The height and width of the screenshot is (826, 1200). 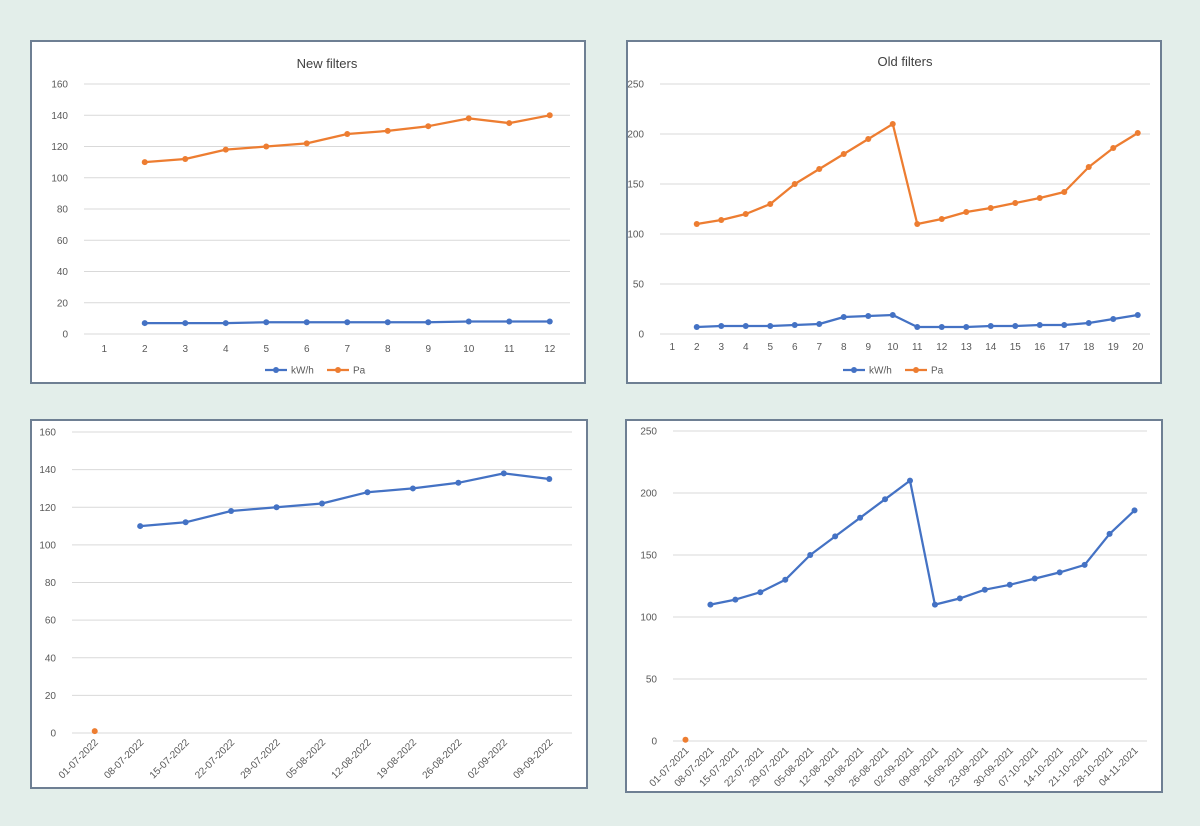 I want to click on x-tick-label: 8, so click(x=388, y=349).